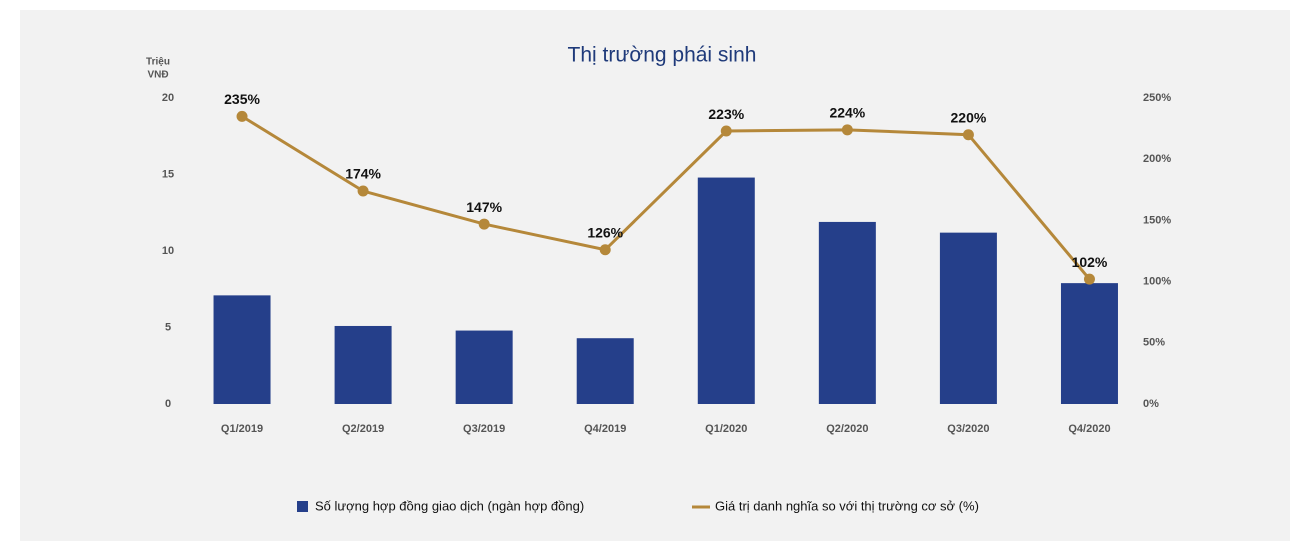 Image resolution: width=1312 pixels, height=541 pixels. What do you see at coordinates (1157, 220) in the screenshot?
I see `y2-tick-label: 150%` at bounding box center [1157, 220].